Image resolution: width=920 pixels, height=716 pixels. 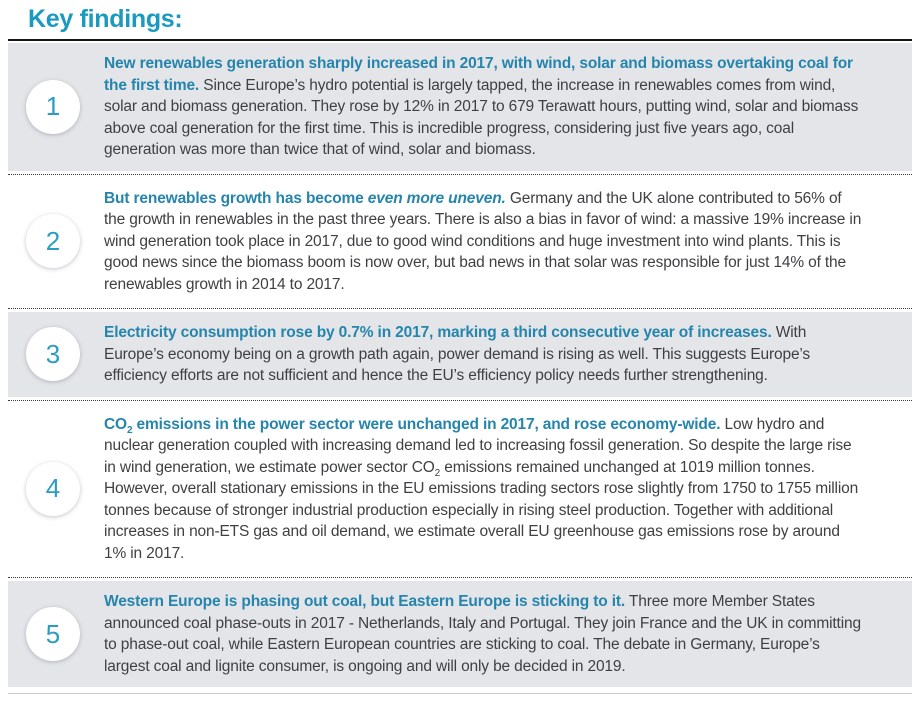 I want to click on finding-number: 4, so click(x=53, y=488).